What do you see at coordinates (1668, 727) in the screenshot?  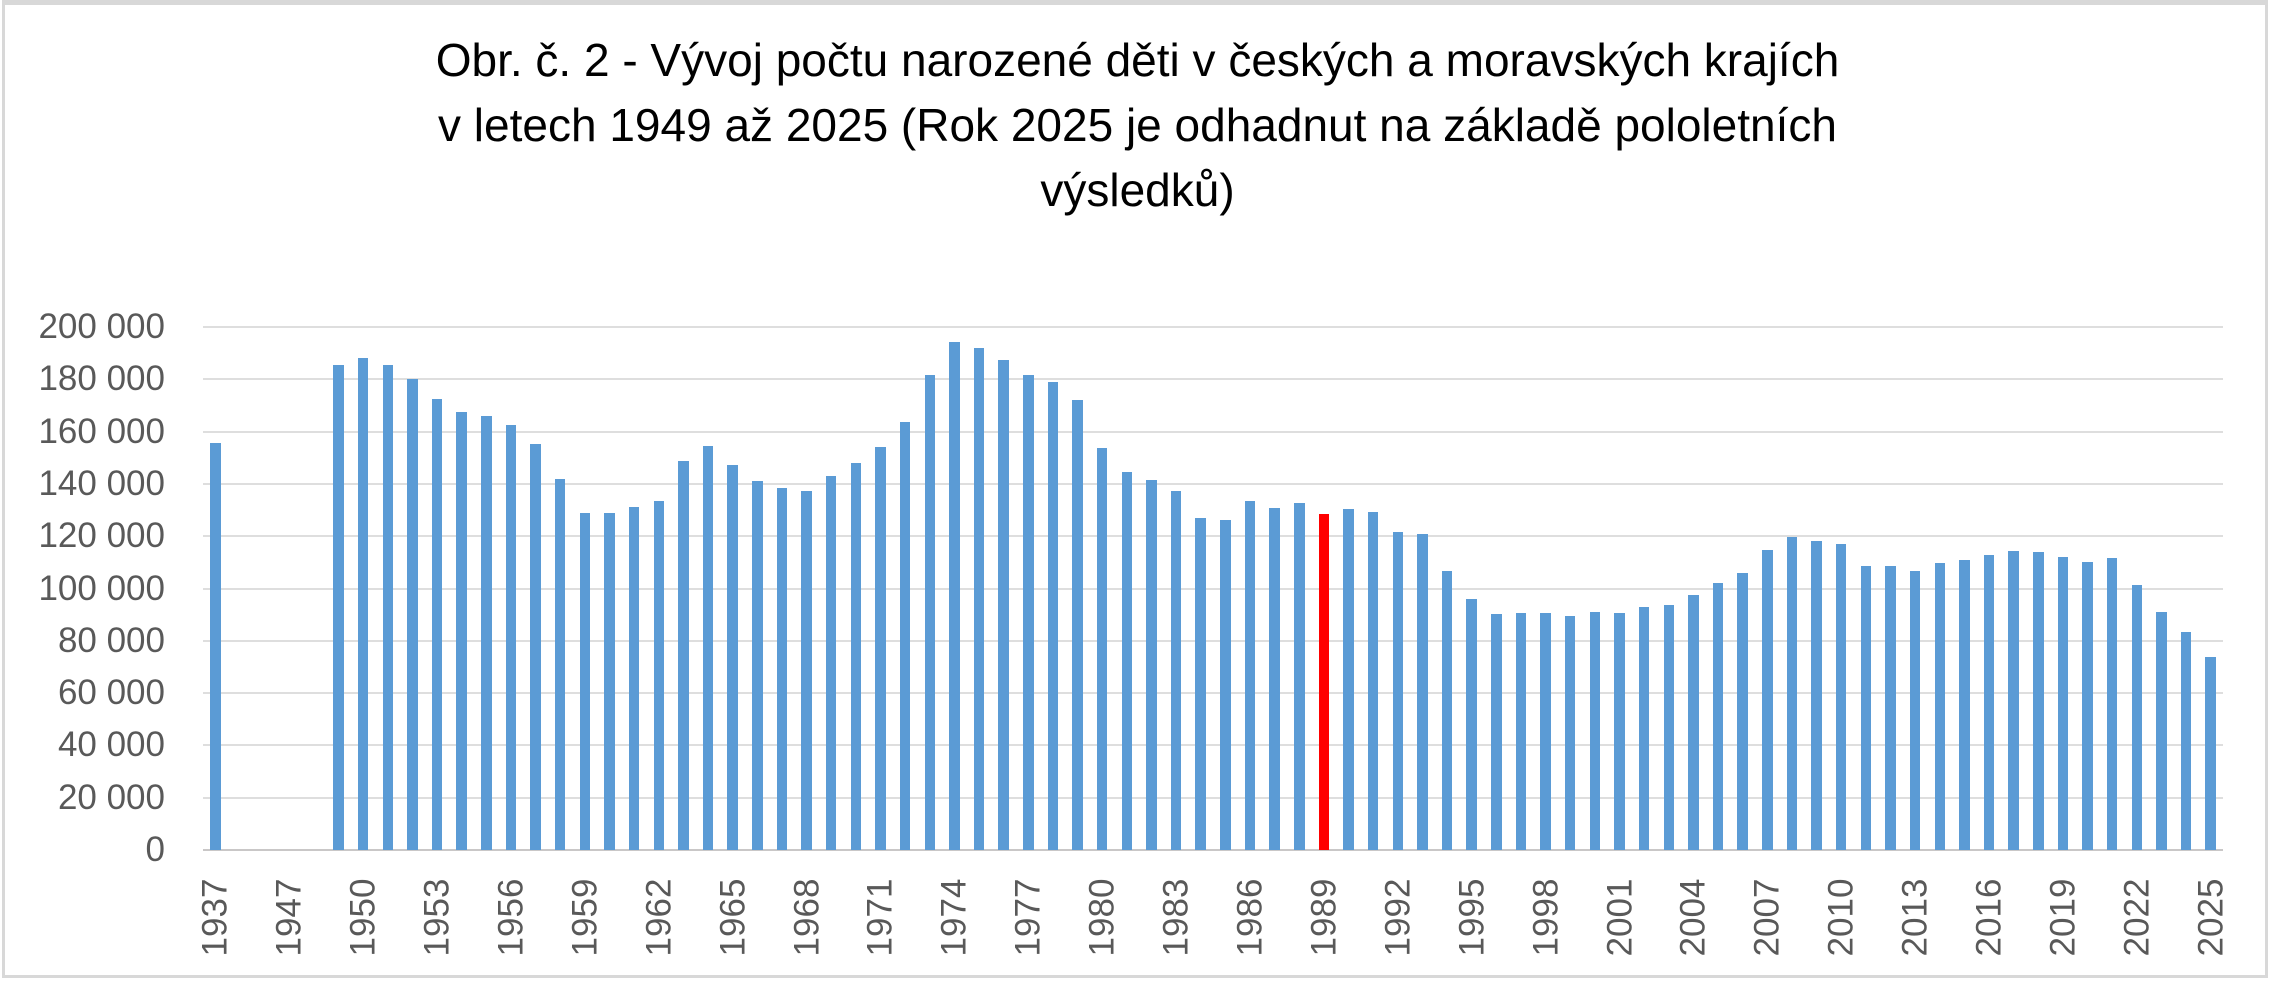 I see `bar-2003` at bounding box center [1668, 727].